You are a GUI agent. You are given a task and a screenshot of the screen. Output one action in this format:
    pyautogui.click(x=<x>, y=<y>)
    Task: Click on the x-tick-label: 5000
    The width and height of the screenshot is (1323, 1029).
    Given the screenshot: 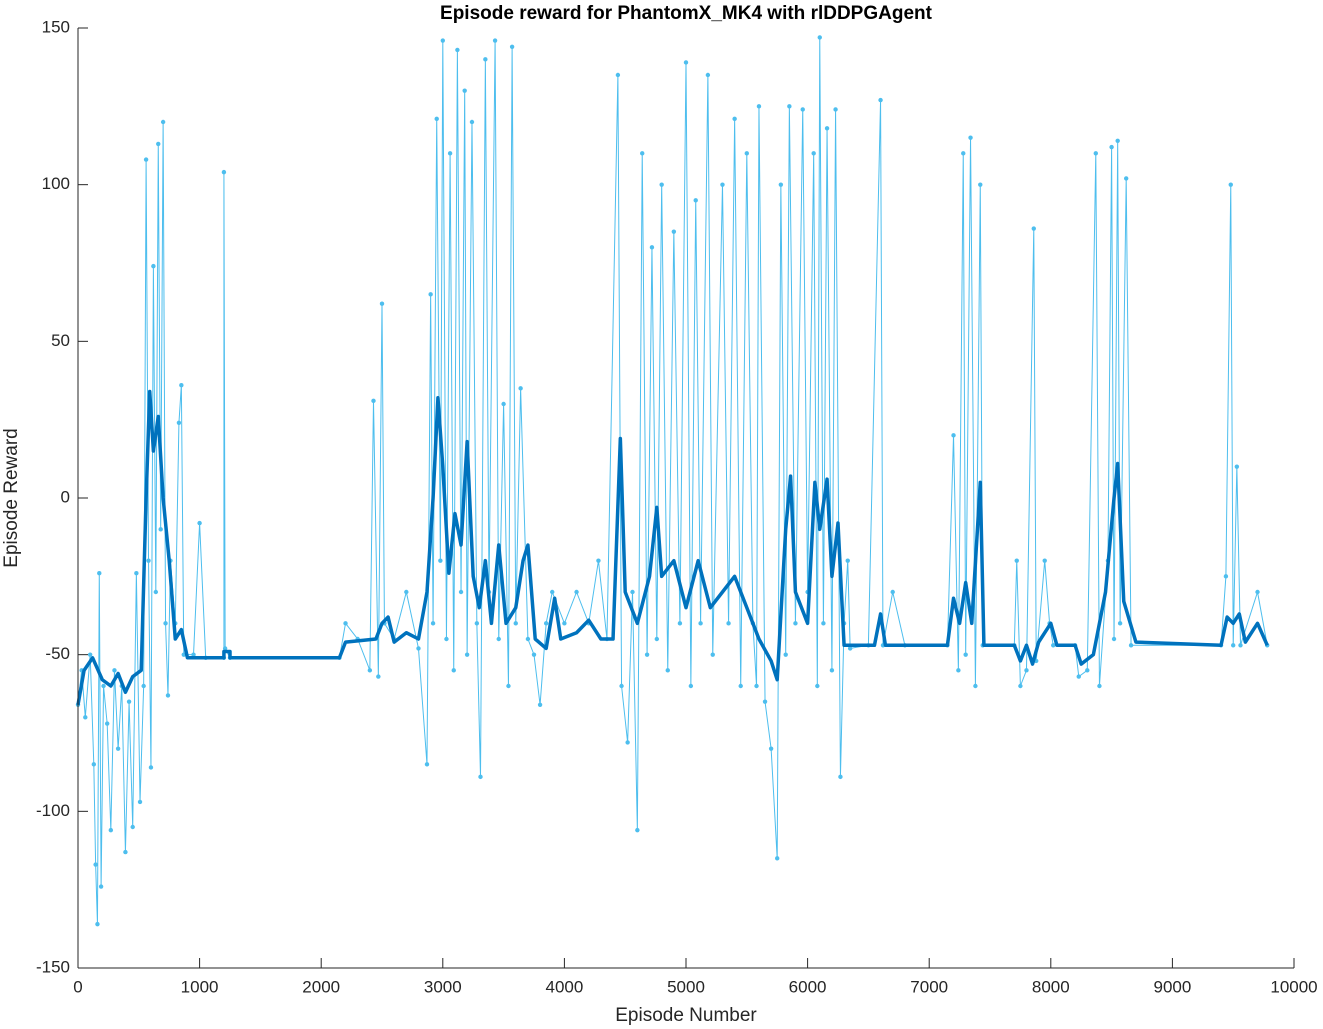 What is the action you would take?
    pyautogui.click(x=686, y=986)
    